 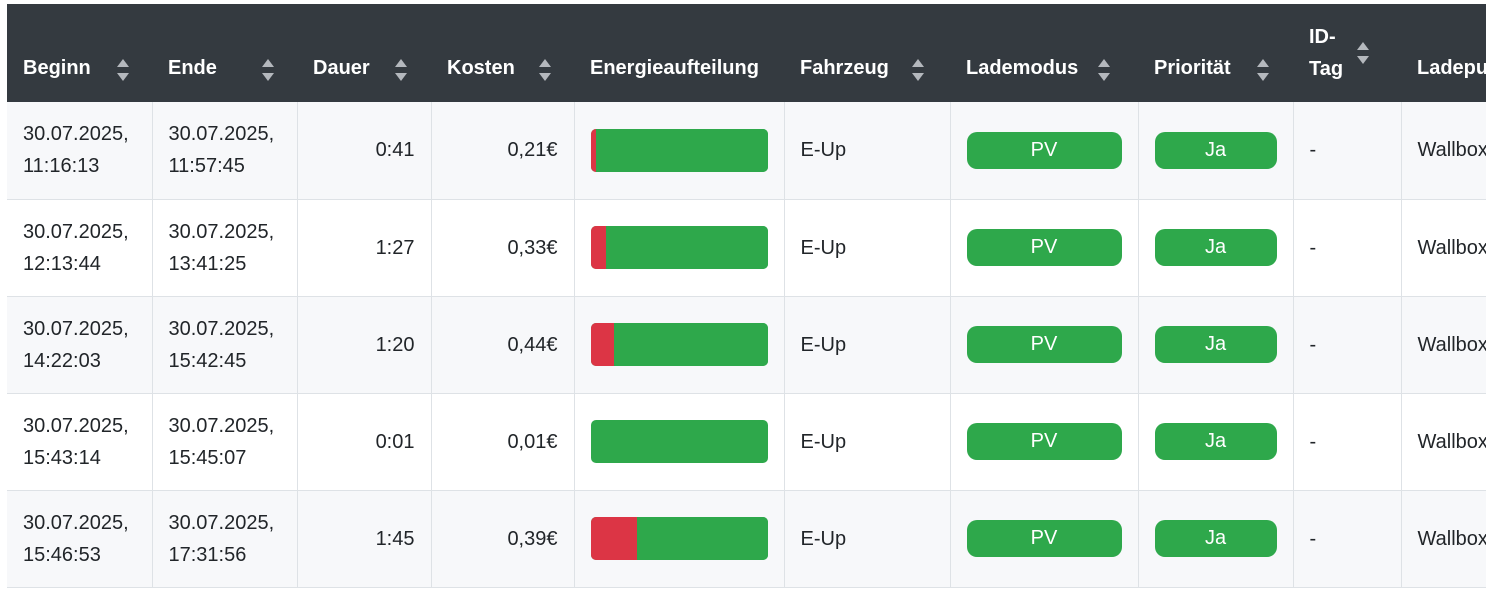 What do you see at coordinates (80, 539) in the screenshot?
I see `cell-beginn: 30.07.2025, 15:46:53` at bounding box center [80, 539].